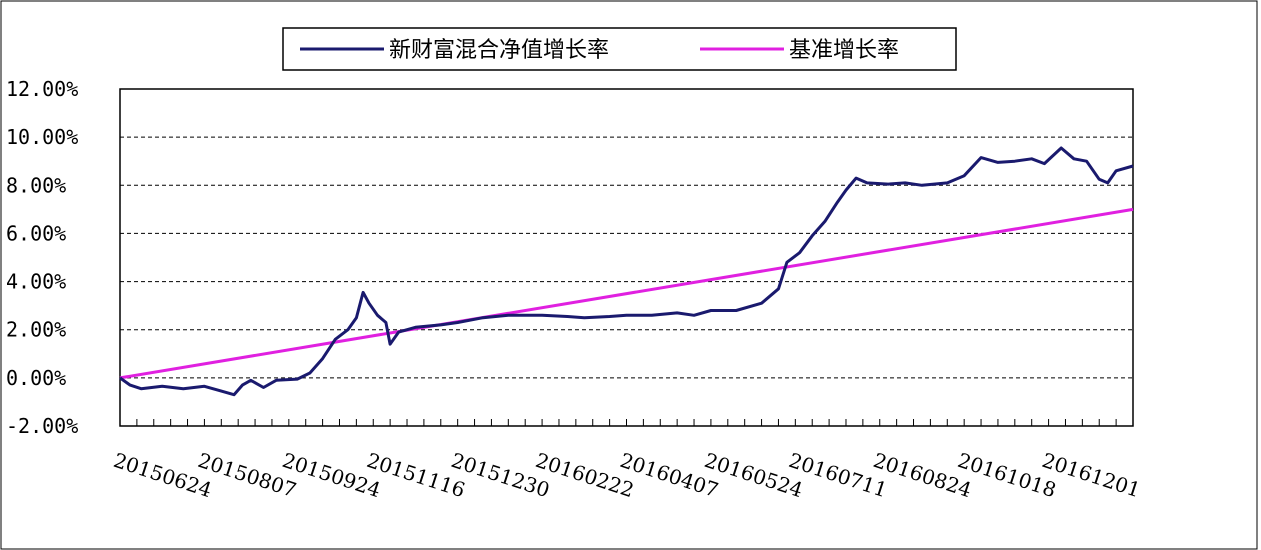  What do you see at coordinates (499, 50) in the screenshot?
I see `legend-label-series-1: 新财富混合净值增长率` at bounding box center [499, 50].